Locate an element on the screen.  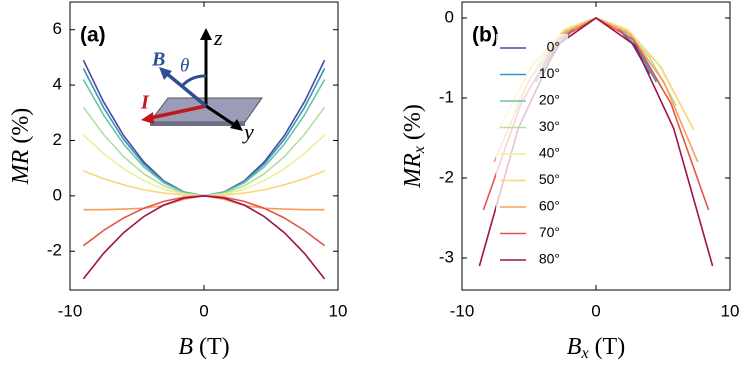
legend-label: 50° is located at coordinates (549, 179).